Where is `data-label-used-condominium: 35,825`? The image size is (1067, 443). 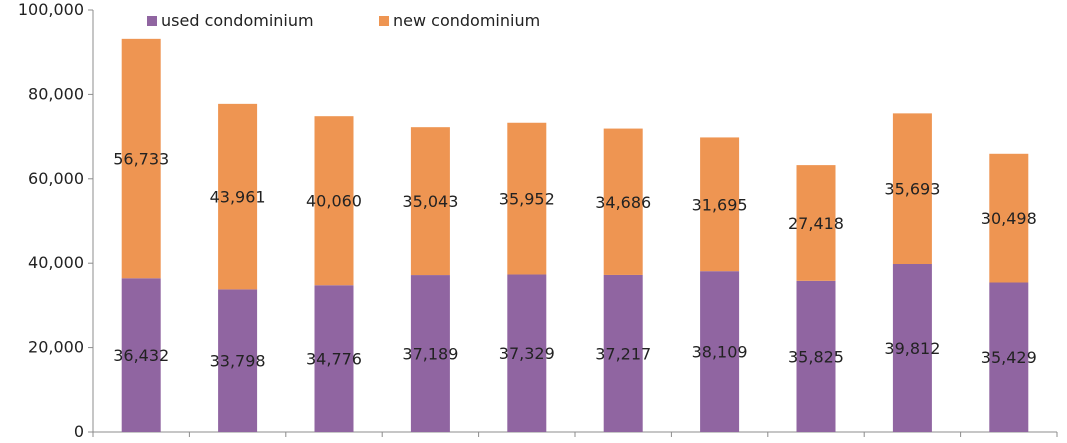 data-label-used-condominium: 35,825 is located at coordinates (816, 356).